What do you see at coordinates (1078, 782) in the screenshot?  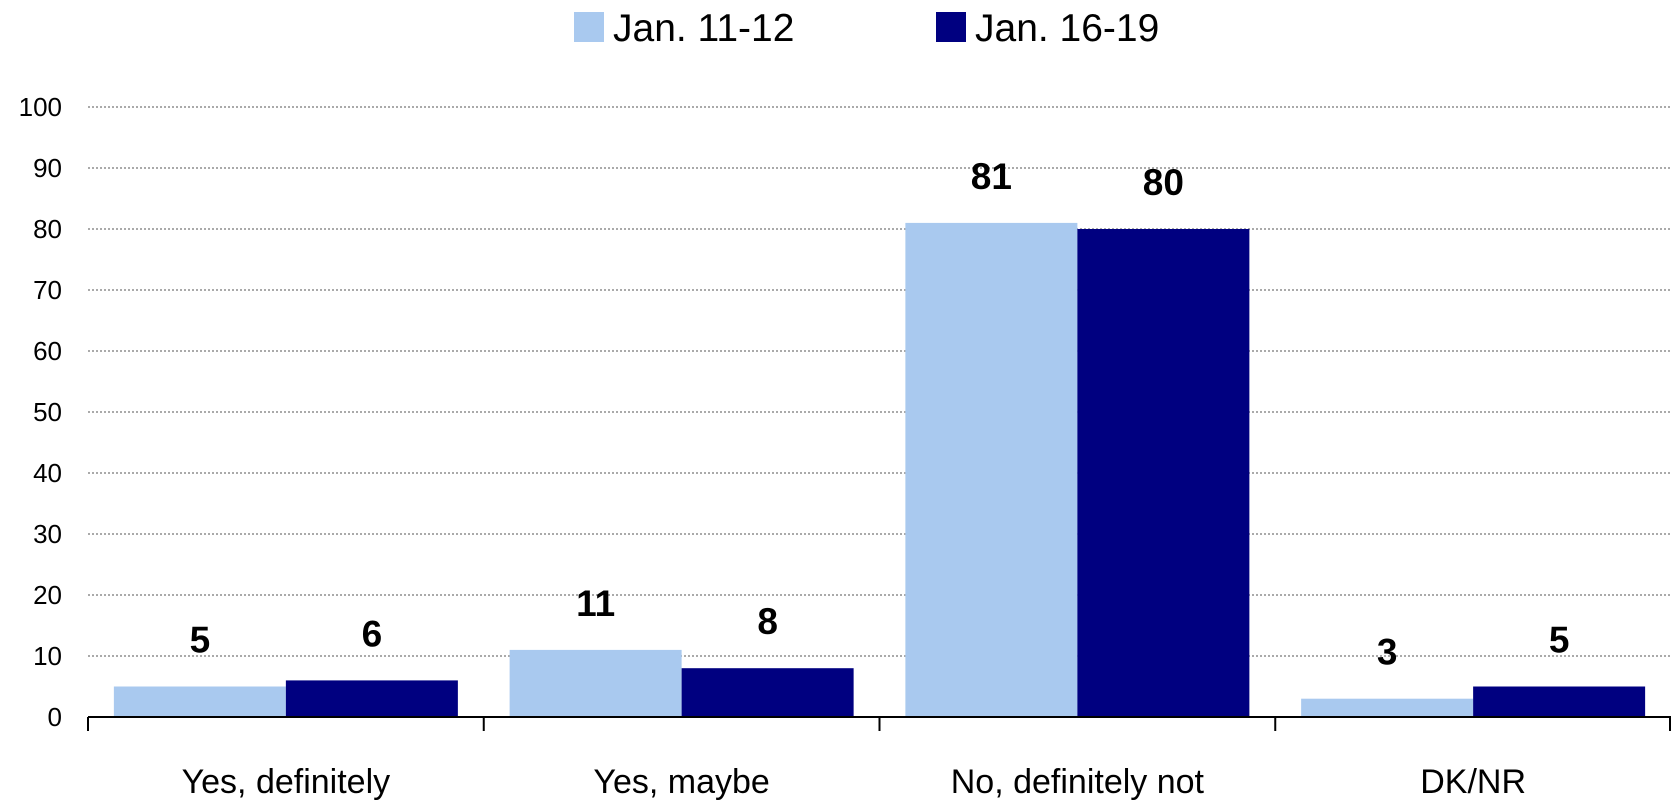 I see `x-category-label: No, definitely not` at bounding box center [1078, 782].